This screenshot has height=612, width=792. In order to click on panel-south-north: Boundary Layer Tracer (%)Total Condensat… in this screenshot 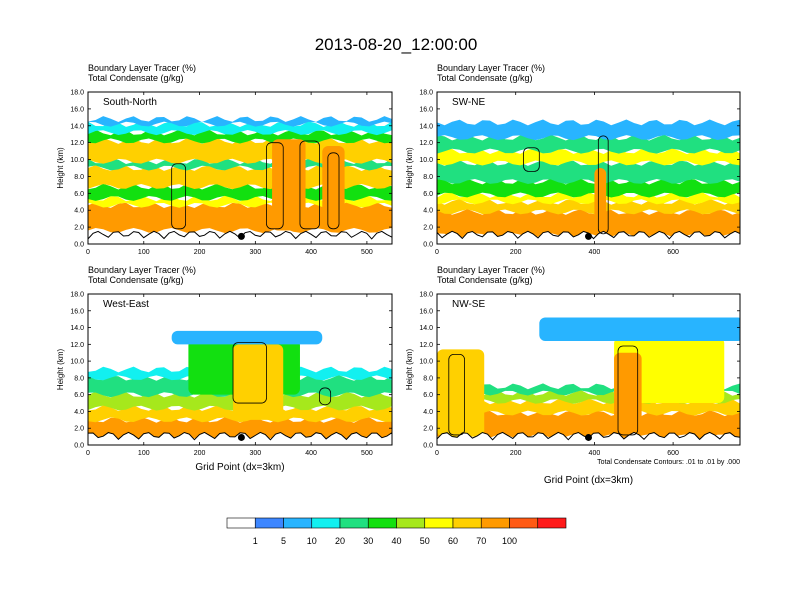, I will do `click(224, 159)`.